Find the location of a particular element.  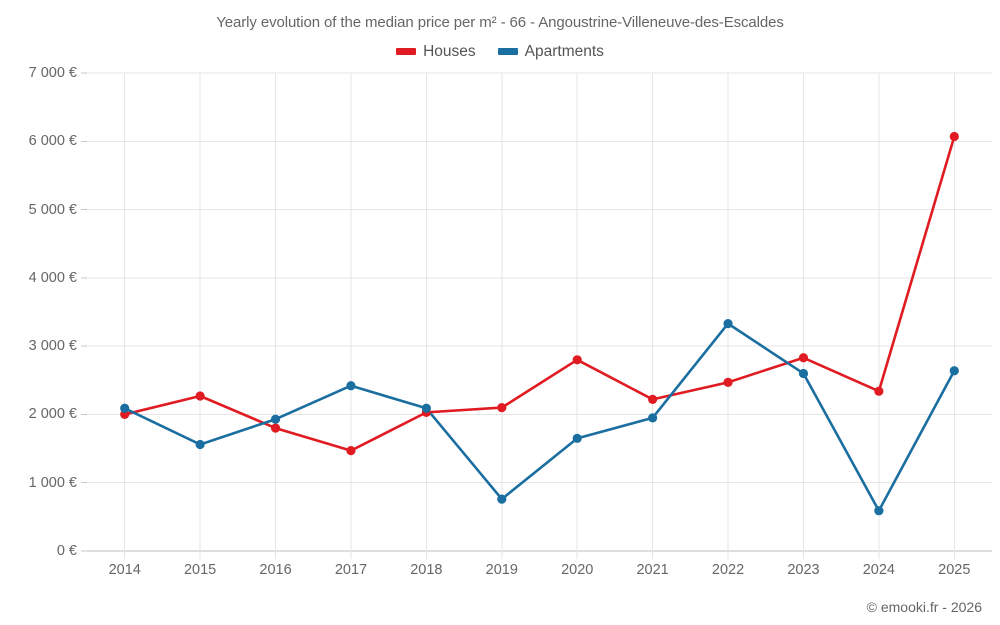

data-point-houses-2015 is located at coordinates (200, 396).